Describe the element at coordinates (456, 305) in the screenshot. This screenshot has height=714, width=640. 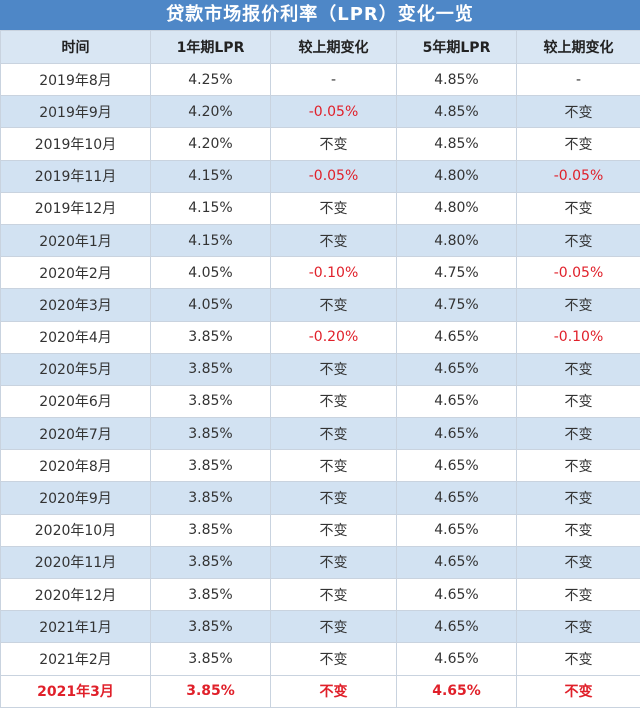
I see `cell-5y-lpr: 4.75%` at that location.